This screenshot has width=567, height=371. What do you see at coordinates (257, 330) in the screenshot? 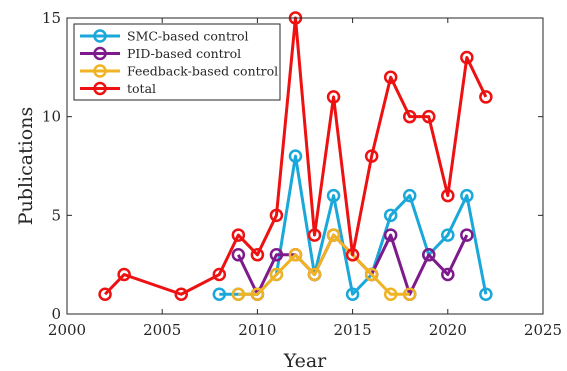
I see `x-tick-label: 2010` at bounding box center [257, 330].